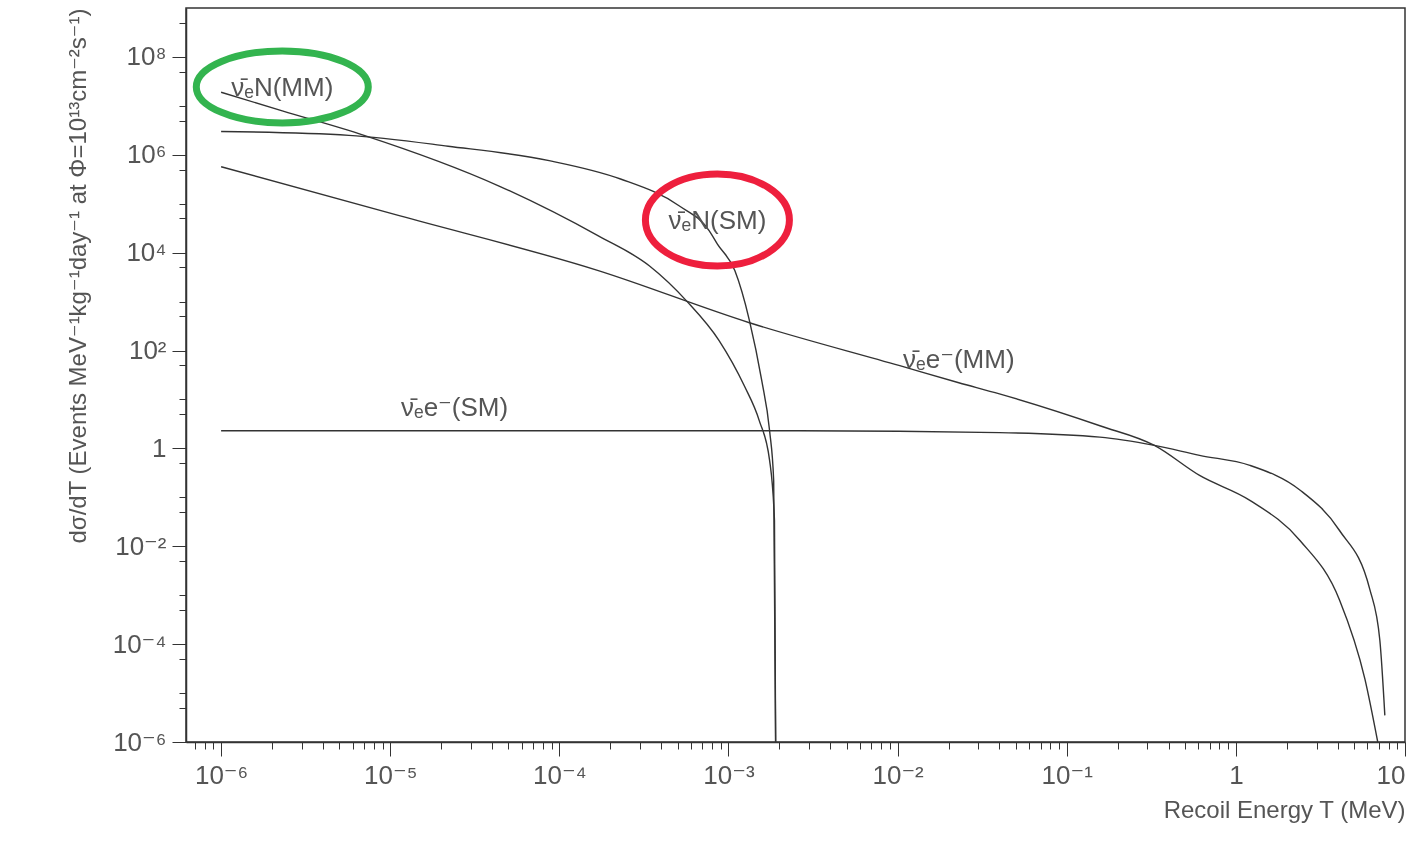 Image resolution: width=1422 pixels, height=861 pixels. I want to click on y-tick-label: 1, so click(159, 447).